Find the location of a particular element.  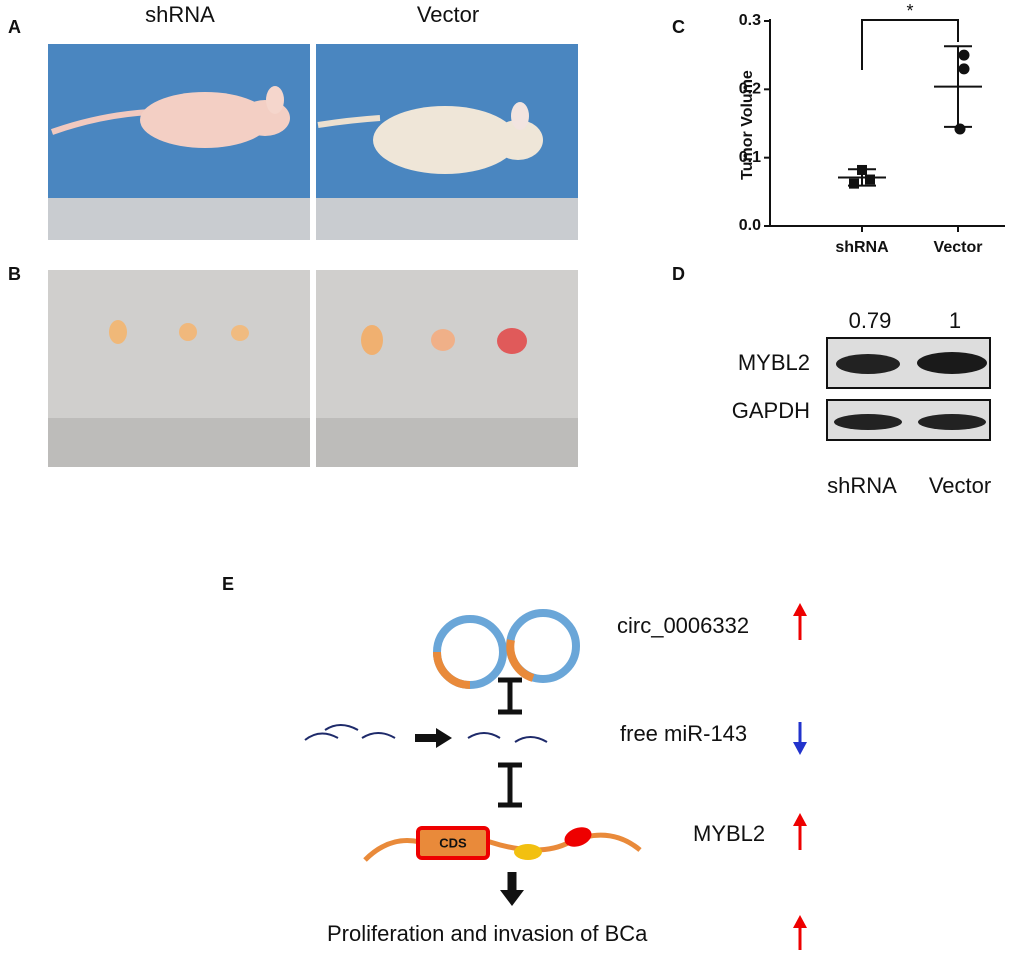

row-label: MYBL2 is located at coordinates (774, 362).